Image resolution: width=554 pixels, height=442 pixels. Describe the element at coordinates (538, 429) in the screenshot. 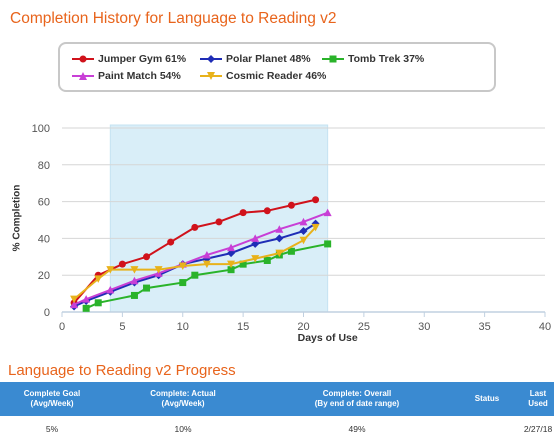

I see `cell-last-used: 2/27/18` at that location.